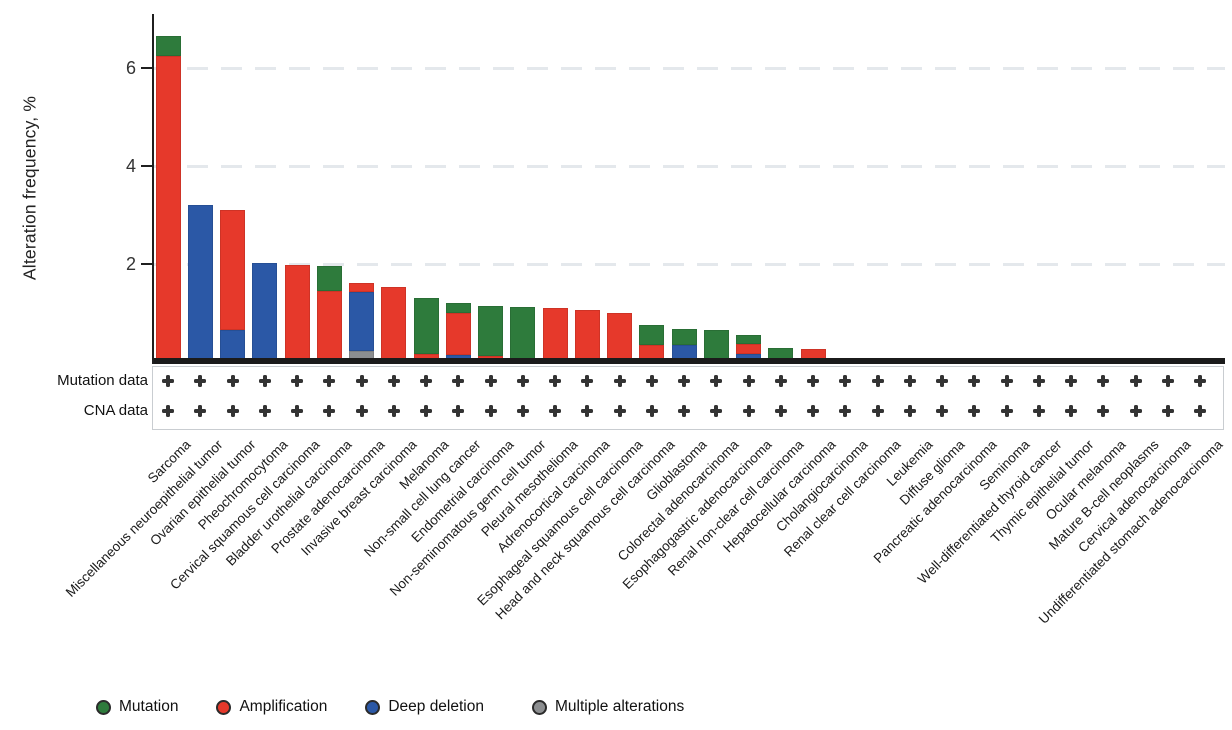 The width and height of the screenshot is (1232, 730). I want to click on row-label-mutation-data: Mutation data, so click(102, 380).